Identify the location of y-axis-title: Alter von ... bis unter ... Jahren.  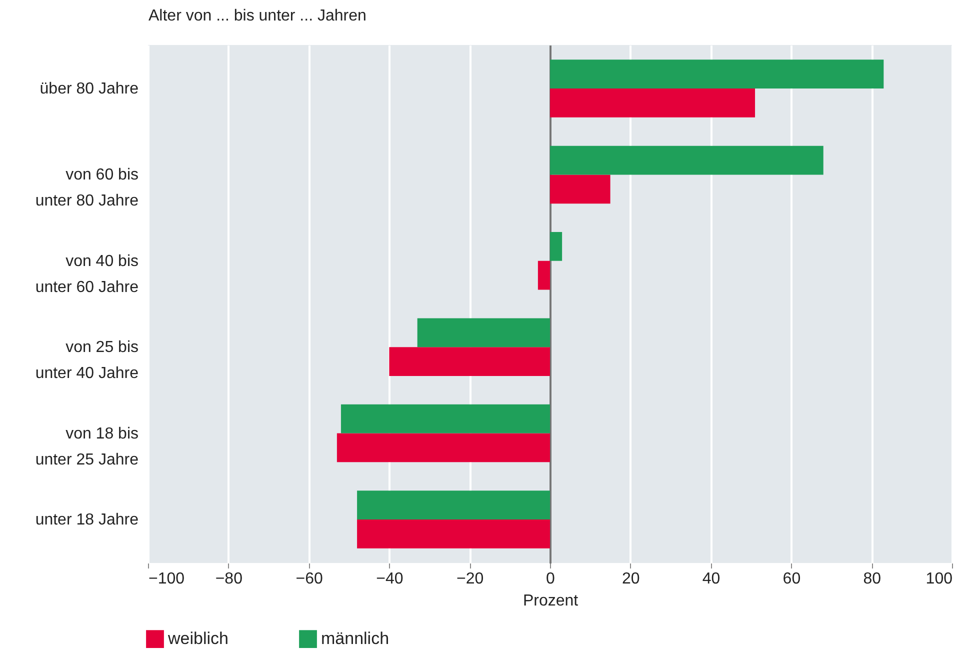
(257, 16).